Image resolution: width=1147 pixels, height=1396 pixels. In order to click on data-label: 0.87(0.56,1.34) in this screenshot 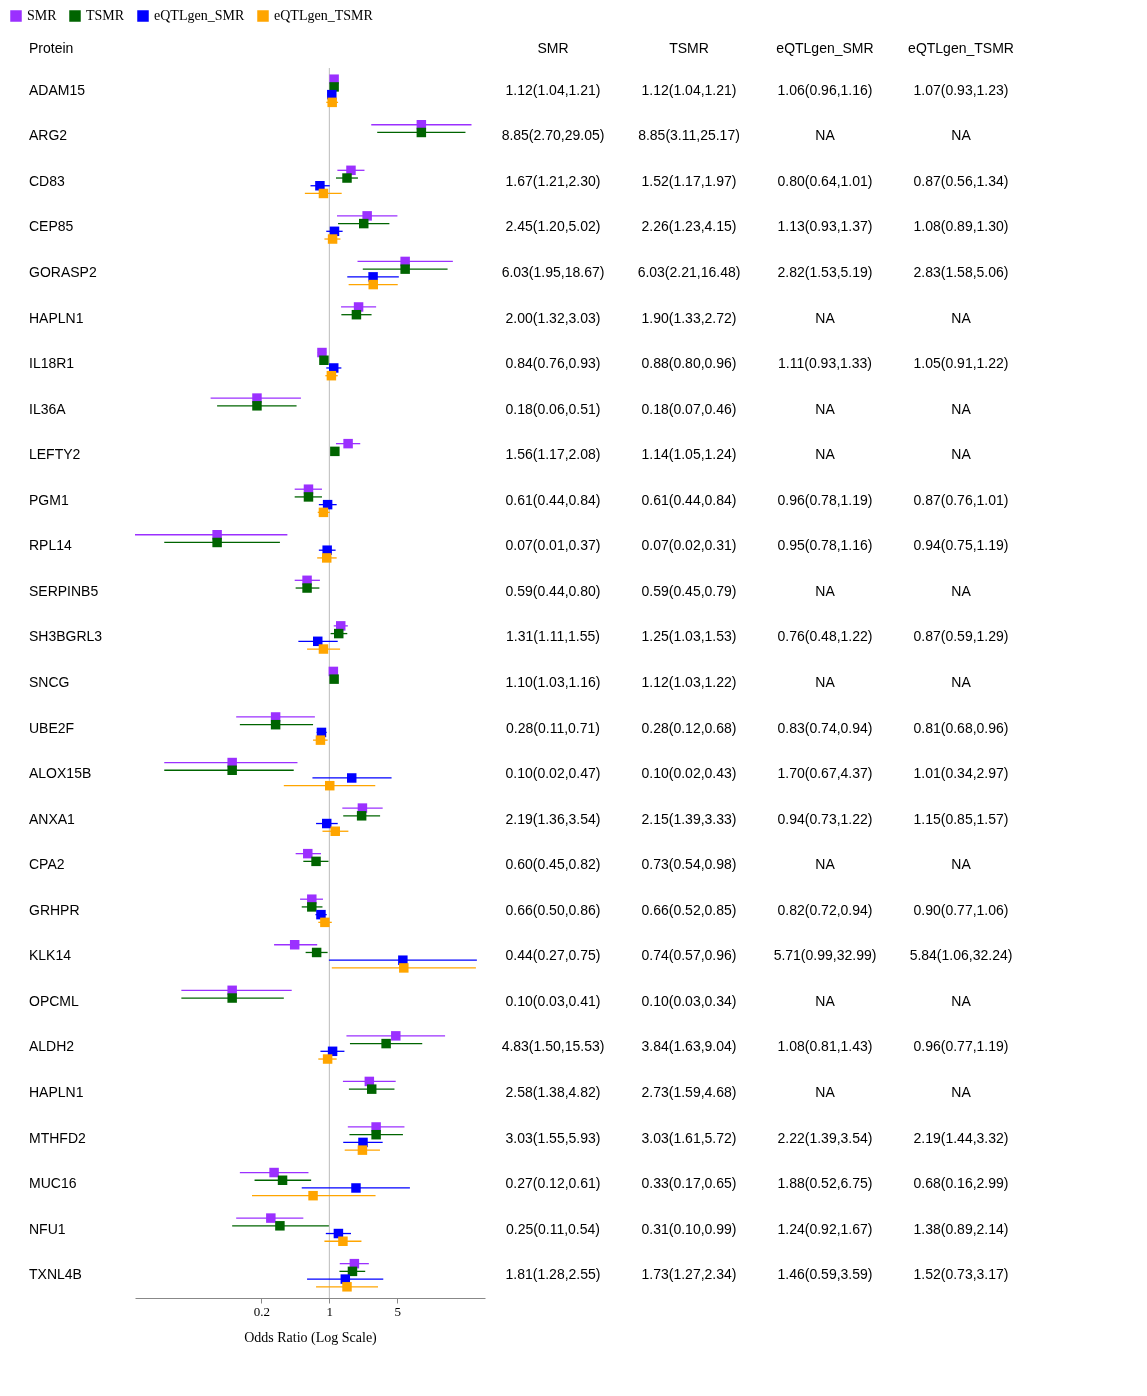, I will do `click(961, 180)`.